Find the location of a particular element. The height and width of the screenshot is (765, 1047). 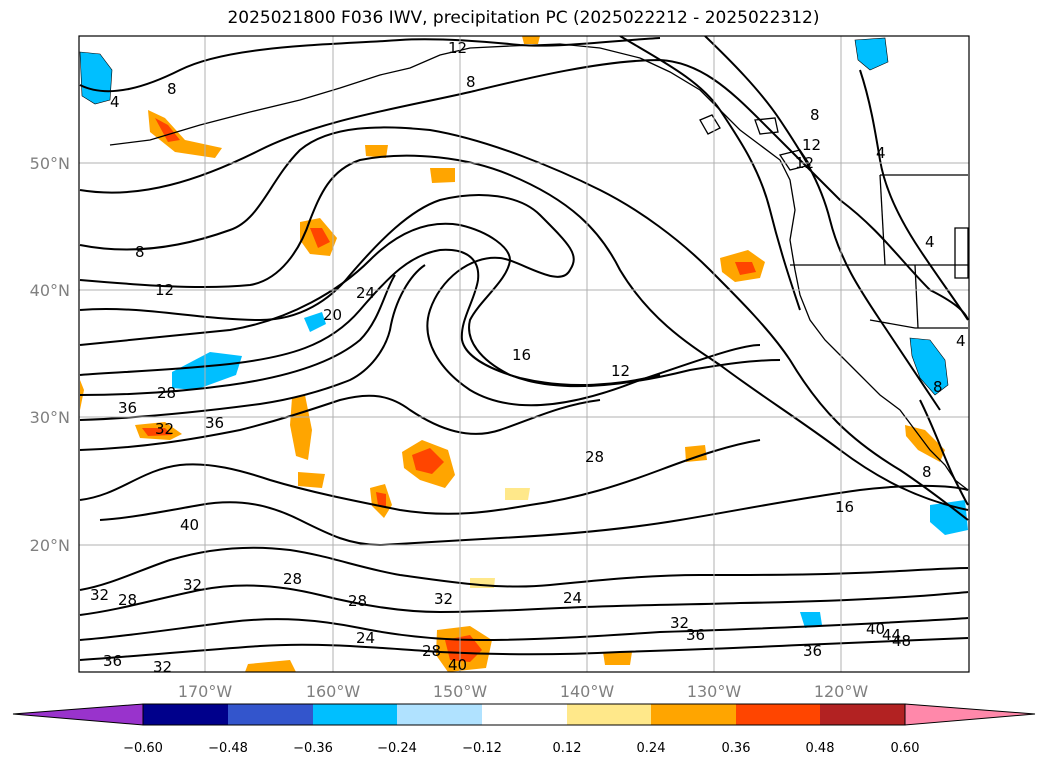

colorbar-extend-low is located at coordinates (78, 714).